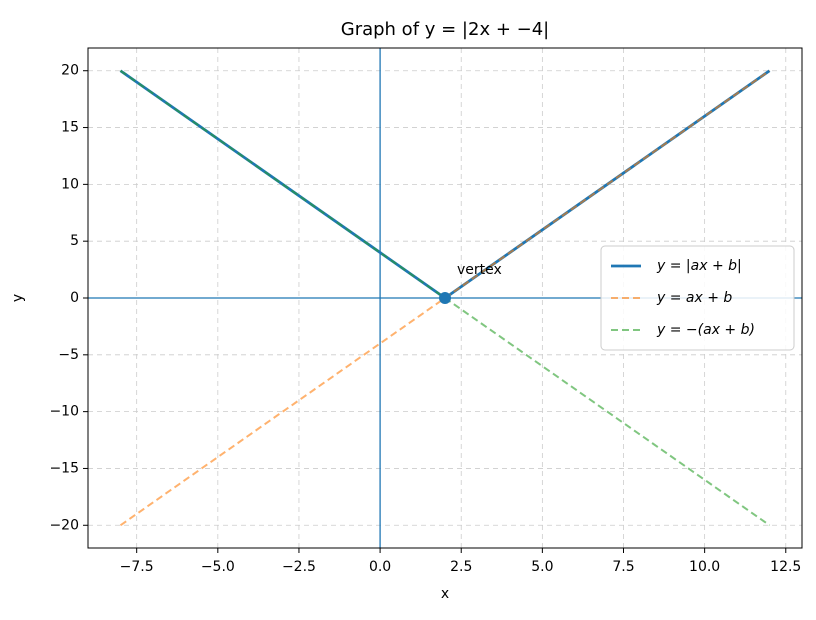 The image size is (816, 620). Describe the element at coordinates (461, 567) in the screenshot. I see `x-tick-label: 2.5` at that location.